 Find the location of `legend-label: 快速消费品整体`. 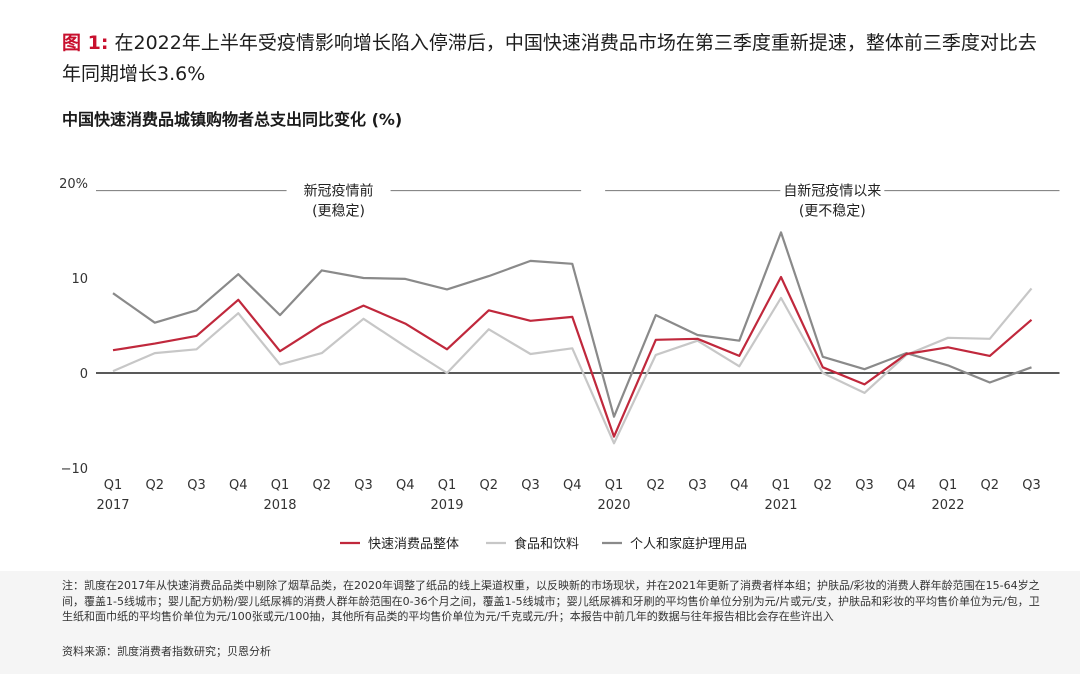

legend-label: 快速消费品整体 is located at coordinates (413, 544).